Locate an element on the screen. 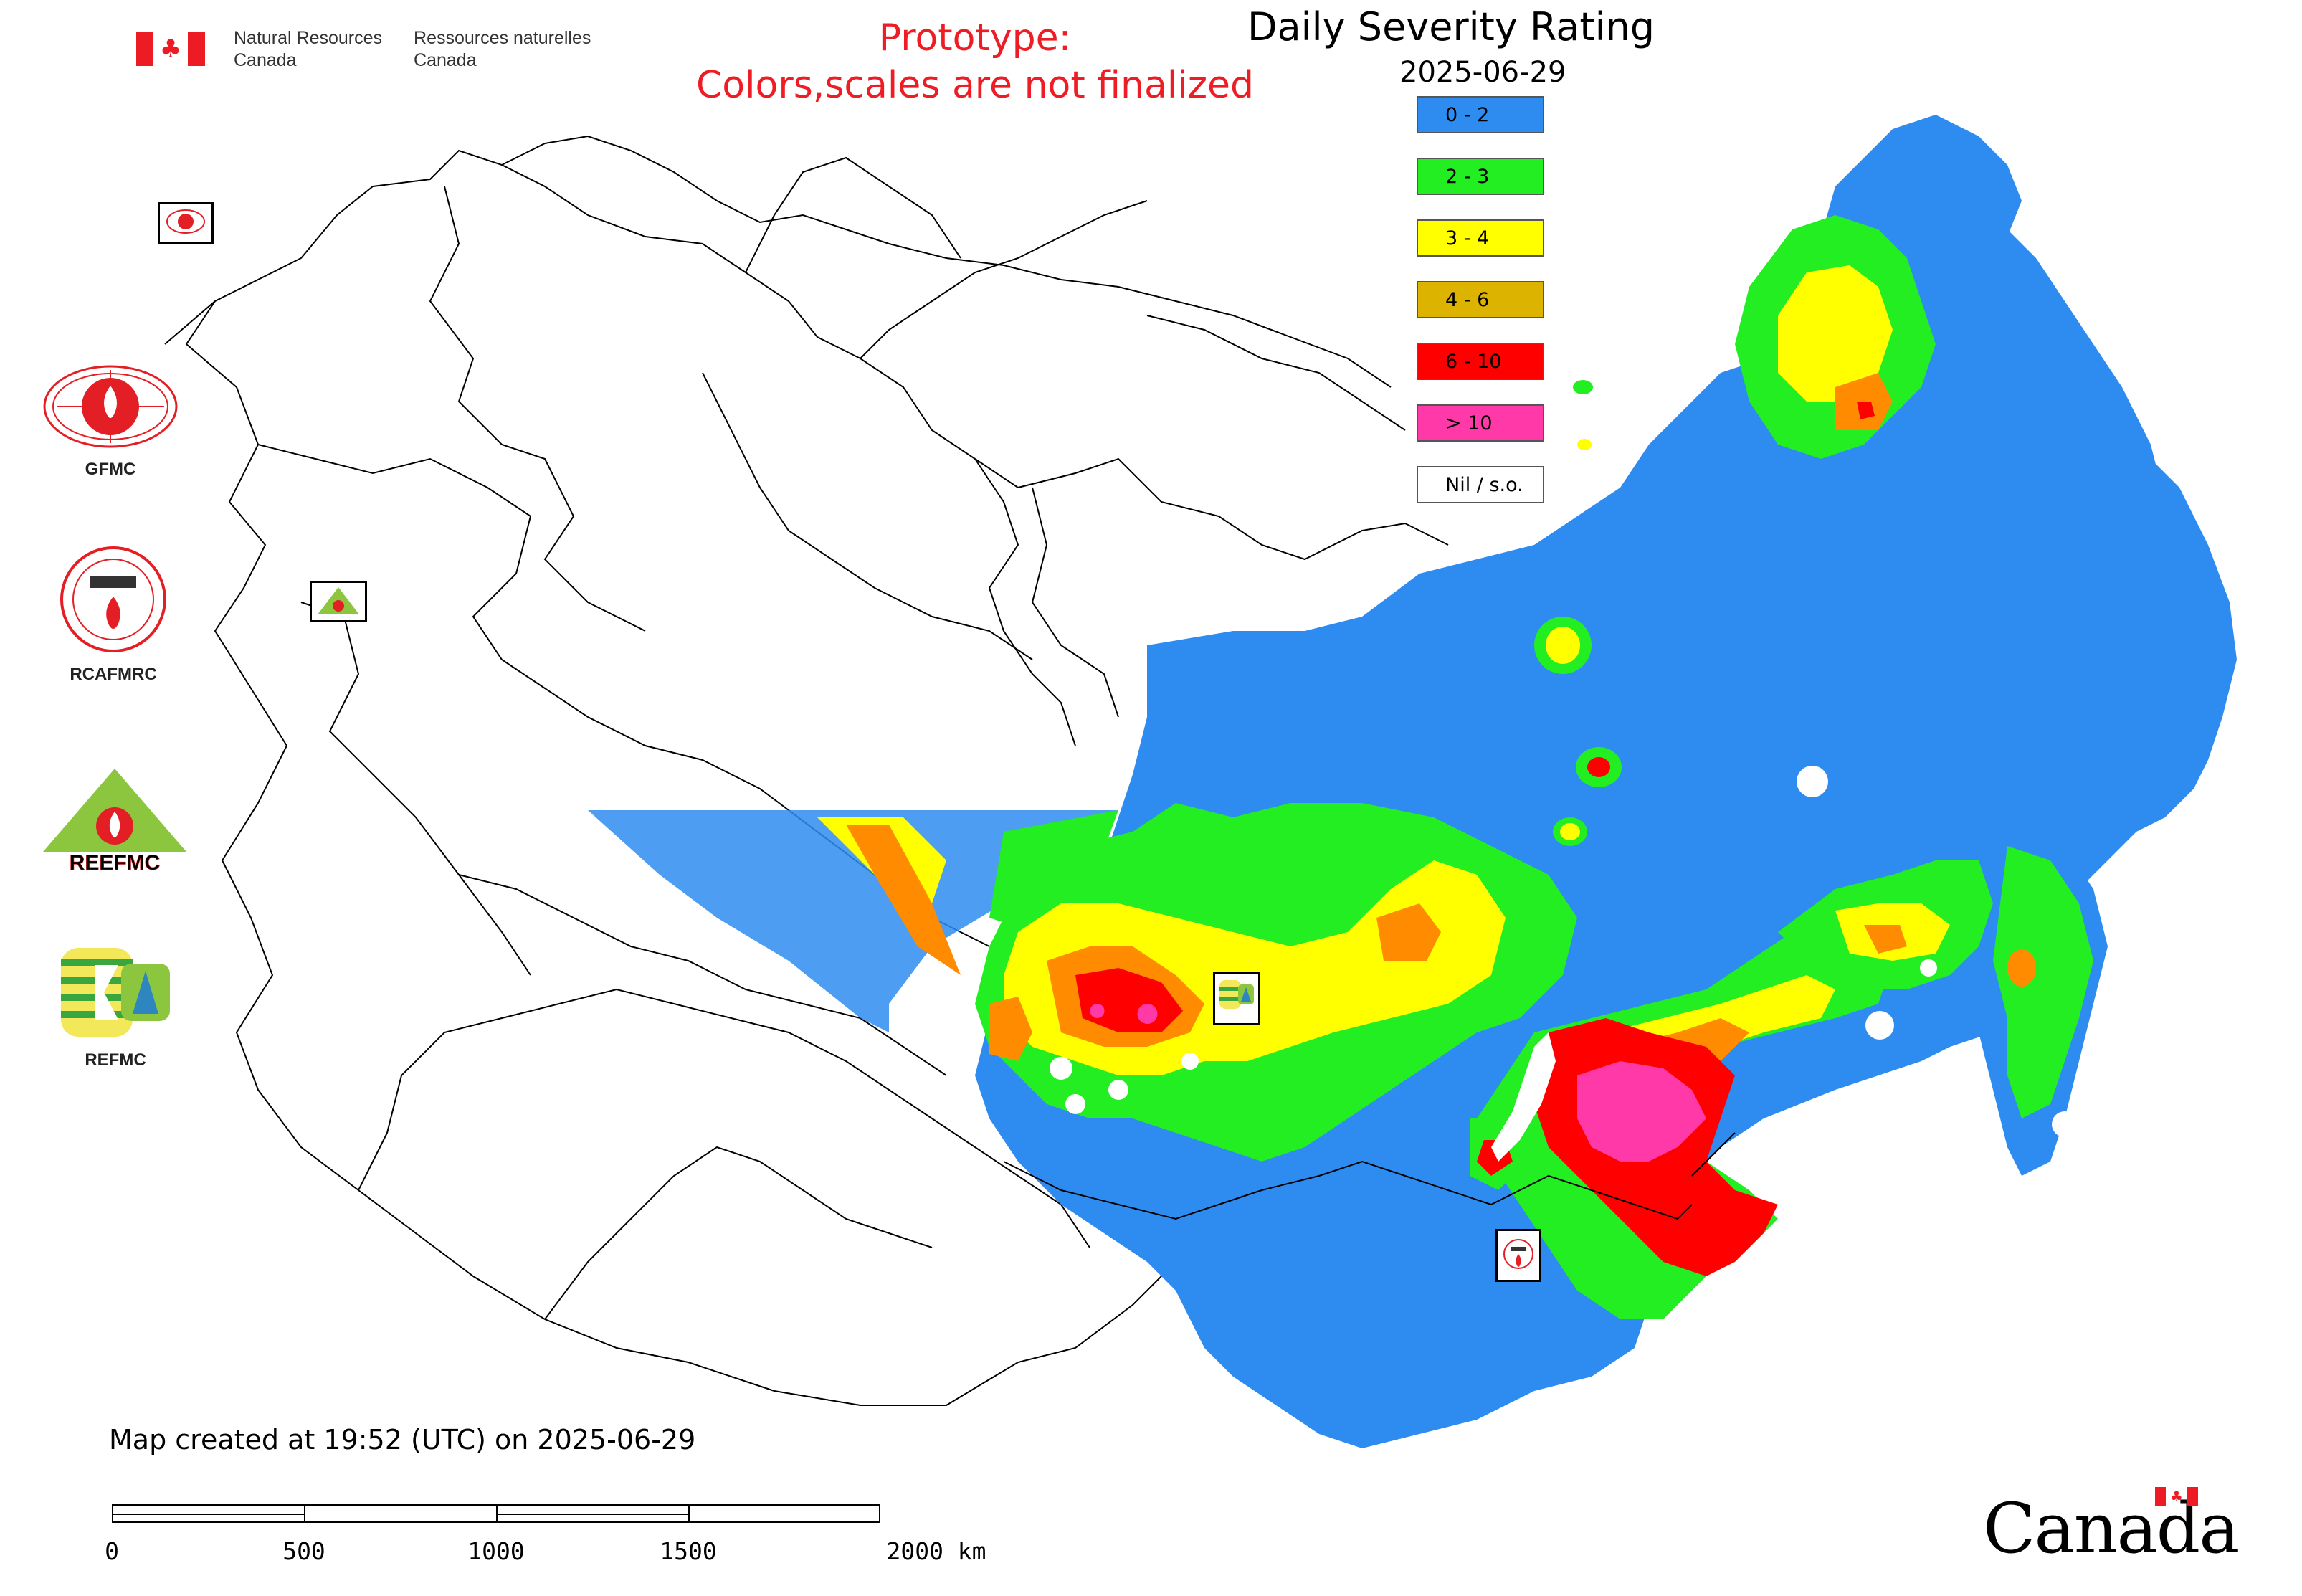 The width and height of the screenshot is (2302, 1596). legend-item: > 10 is located at coordinates (1481, 423).